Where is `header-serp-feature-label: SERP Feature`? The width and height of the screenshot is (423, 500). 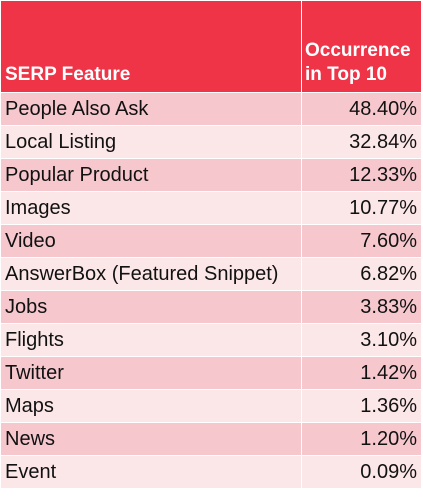 header-serp-feature-label: SERP Feature is located at coordinates (68, 74).